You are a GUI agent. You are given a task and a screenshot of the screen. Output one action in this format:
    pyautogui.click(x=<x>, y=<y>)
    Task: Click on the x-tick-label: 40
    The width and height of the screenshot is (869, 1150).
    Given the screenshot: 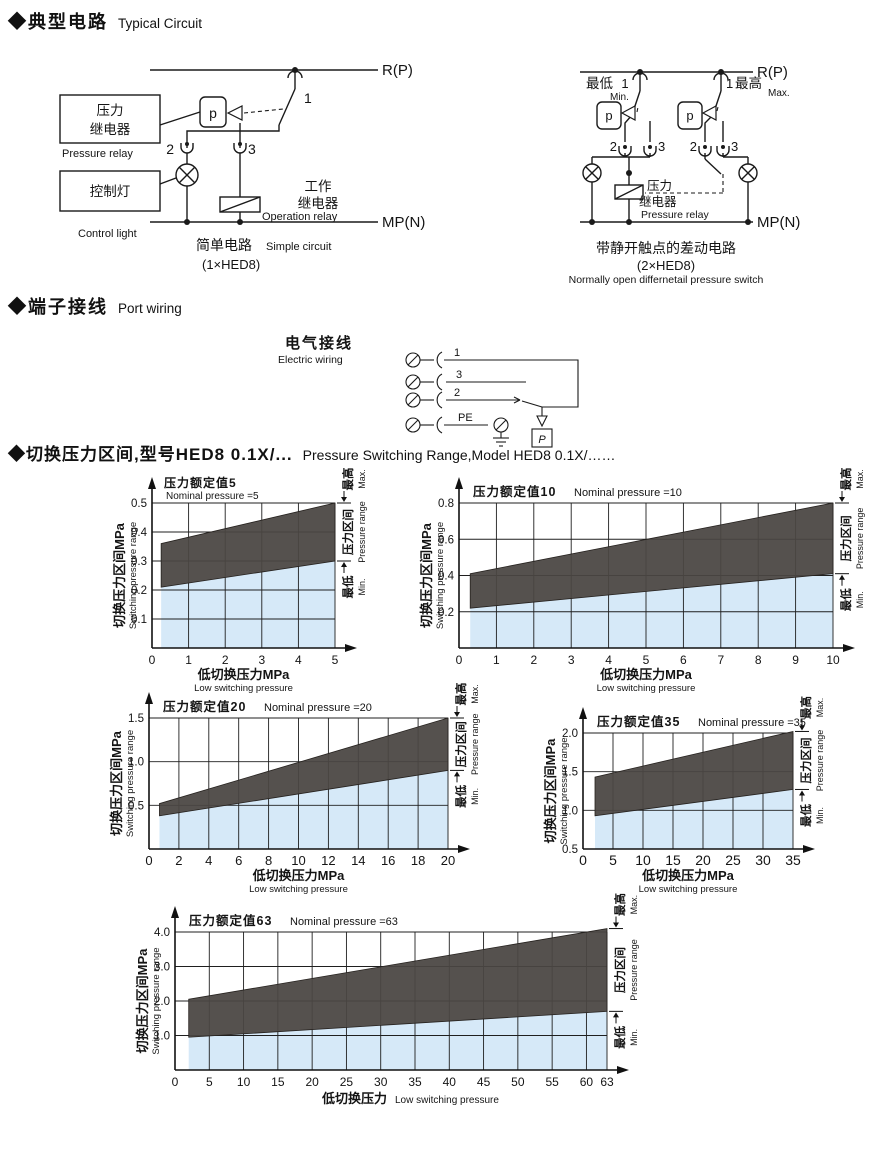 What is the action you would take?
    pyautogui.click(x=450, y=1082)
    